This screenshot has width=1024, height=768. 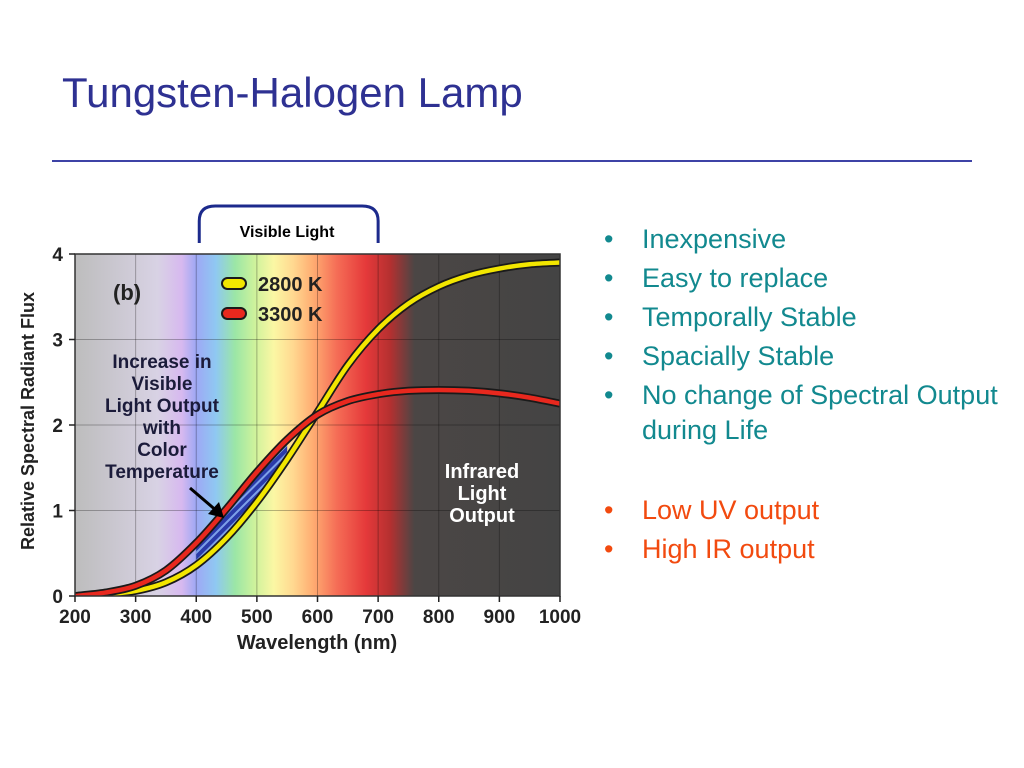 I want to click on annotation-line: Light Output, so click(x=162, y=406).